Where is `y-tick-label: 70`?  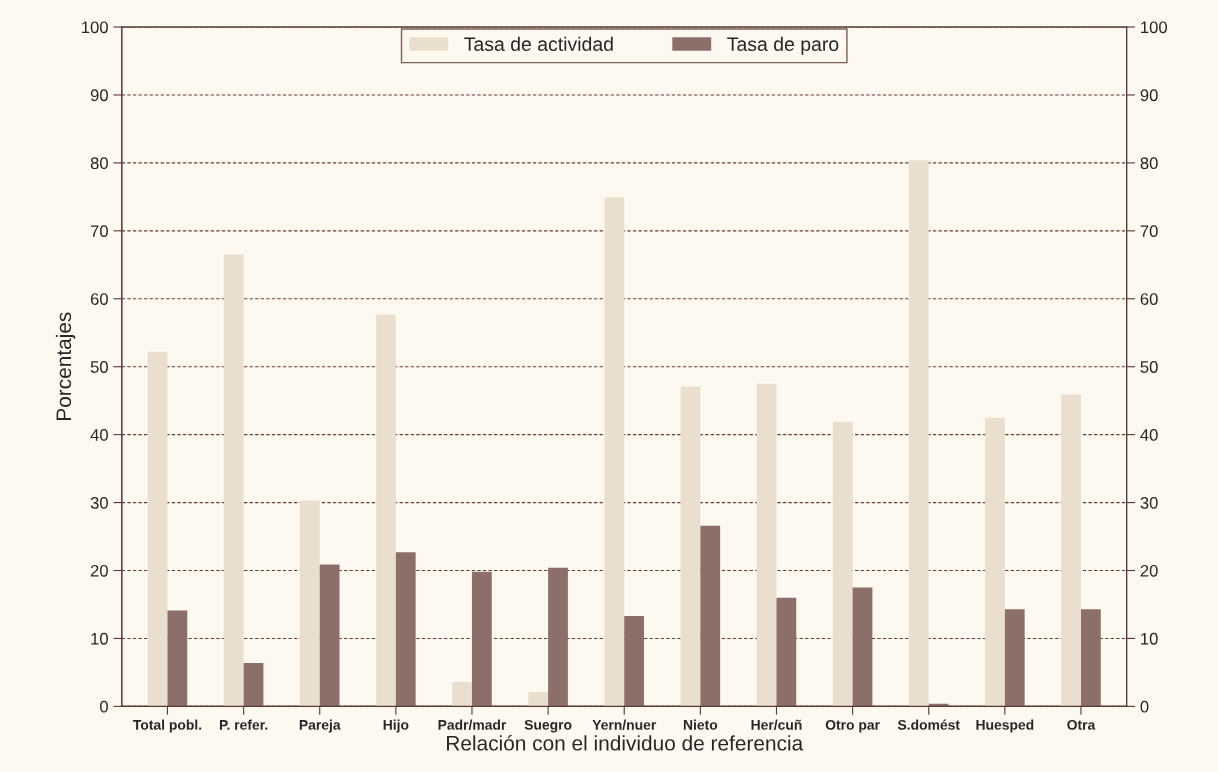
y-tick-label: 70 is located at coordinates (99, 231).